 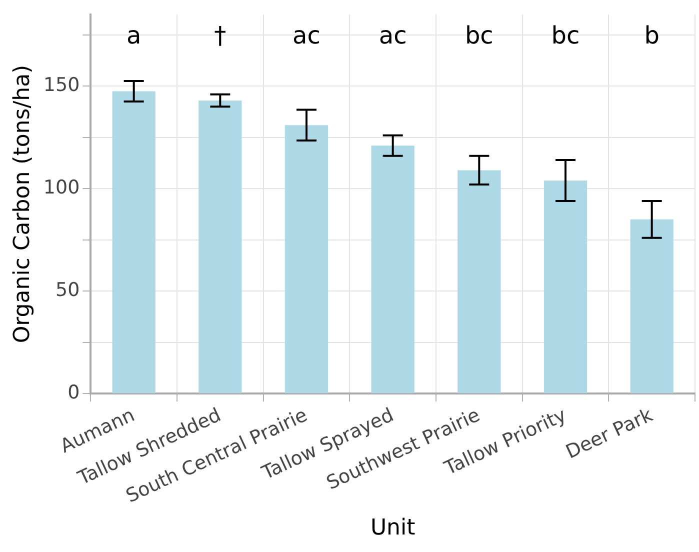 I want to click on y-axis-title: Organic Carbon (tons/ha), so click(x=22, y=204).